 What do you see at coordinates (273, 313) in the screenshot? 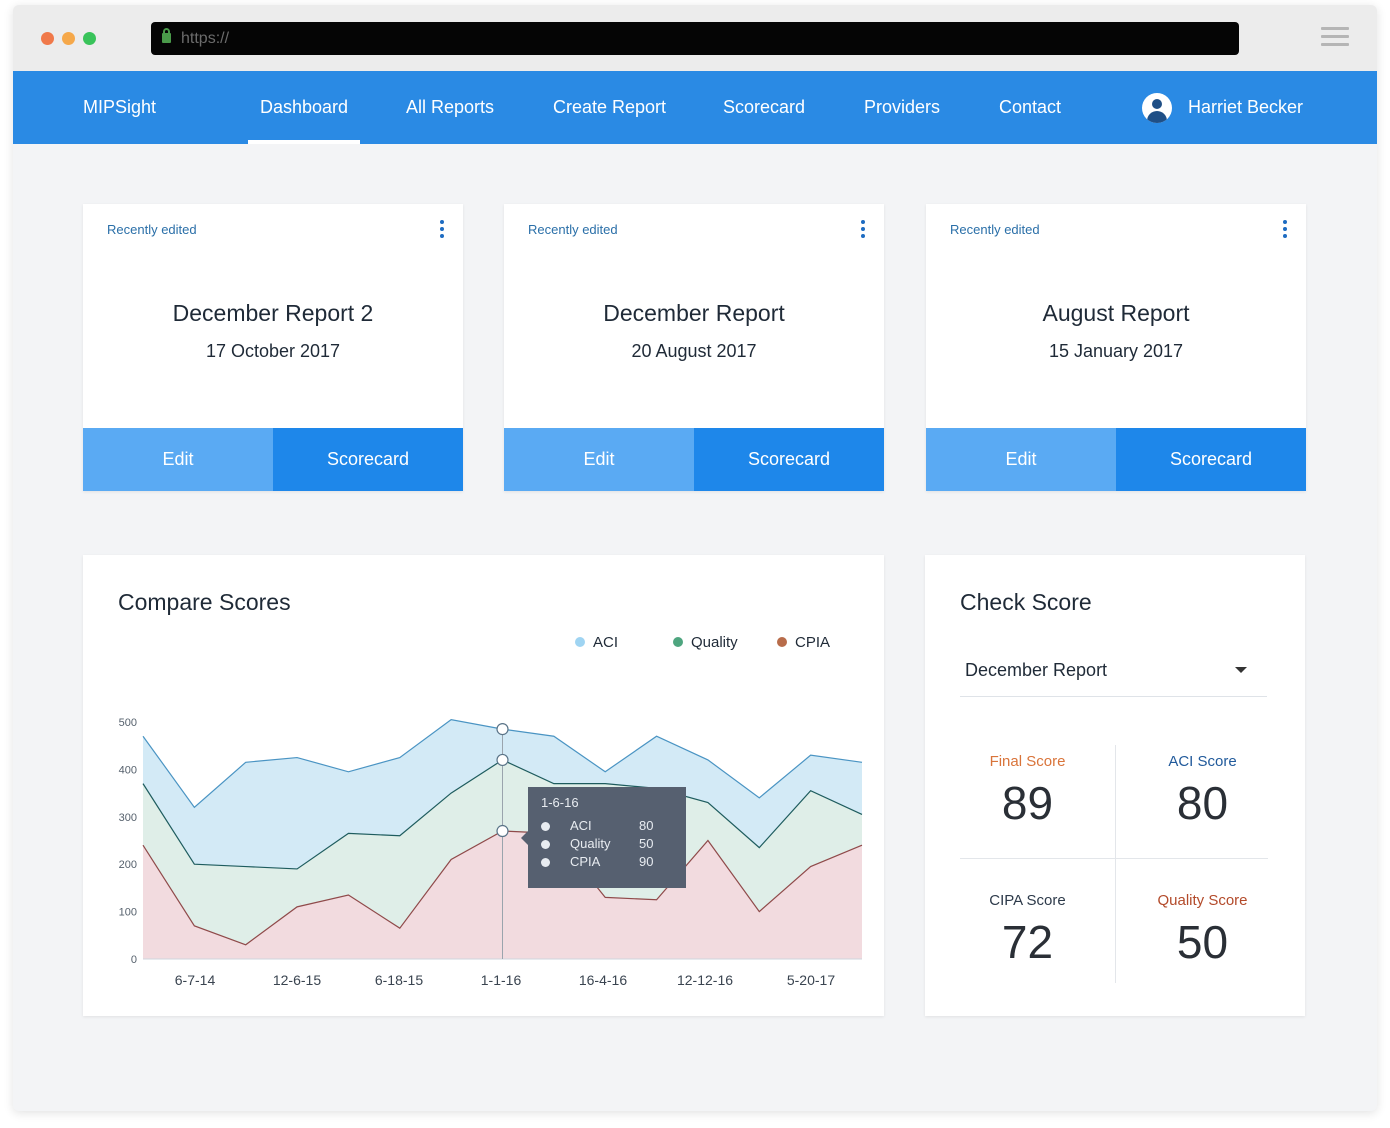
I see `card-title: December Report 2` at bounding box center [273, 313].